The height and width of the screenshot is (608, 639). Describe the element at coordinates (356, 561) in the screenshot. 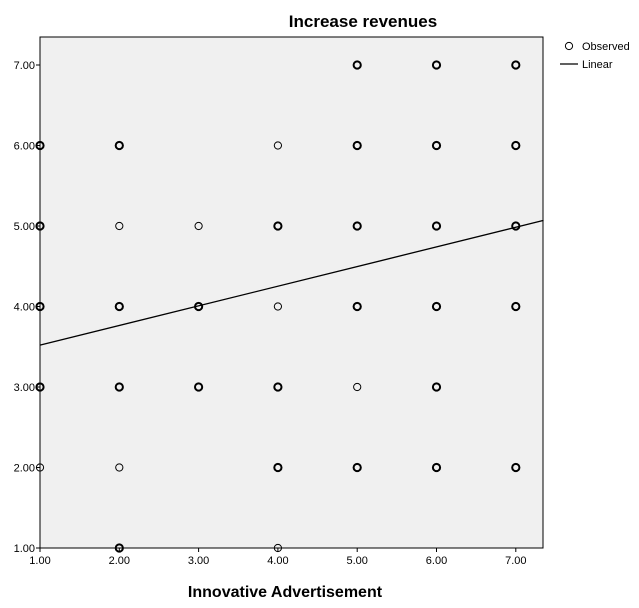

I see `x-tick-label: 5.00` at that location.